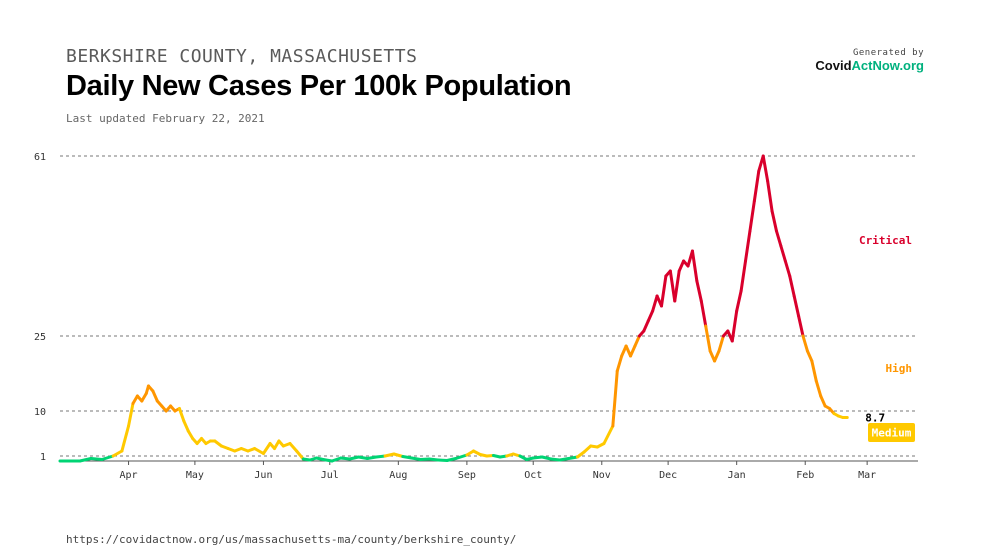 This screenshot has width=990, height=557. What do you see at coordinates (888, 53) in the screenshot?
I see `generated-by-text: Generated by` at bounding box center [888, 53].